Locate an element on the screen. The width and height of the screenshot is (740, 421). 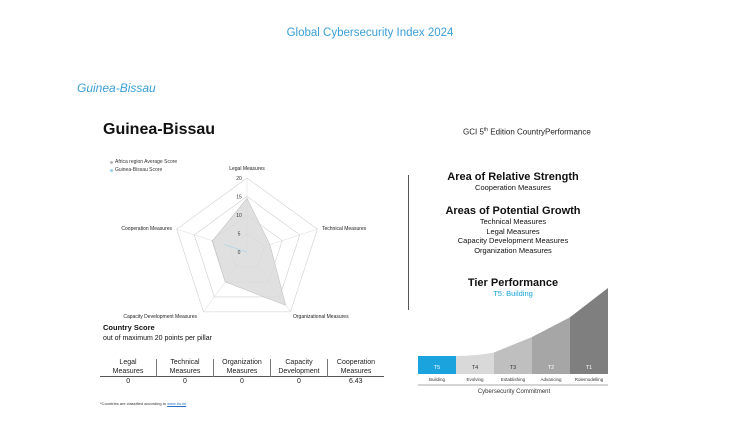
edition-sup: th is located at coordinates (486, 130).